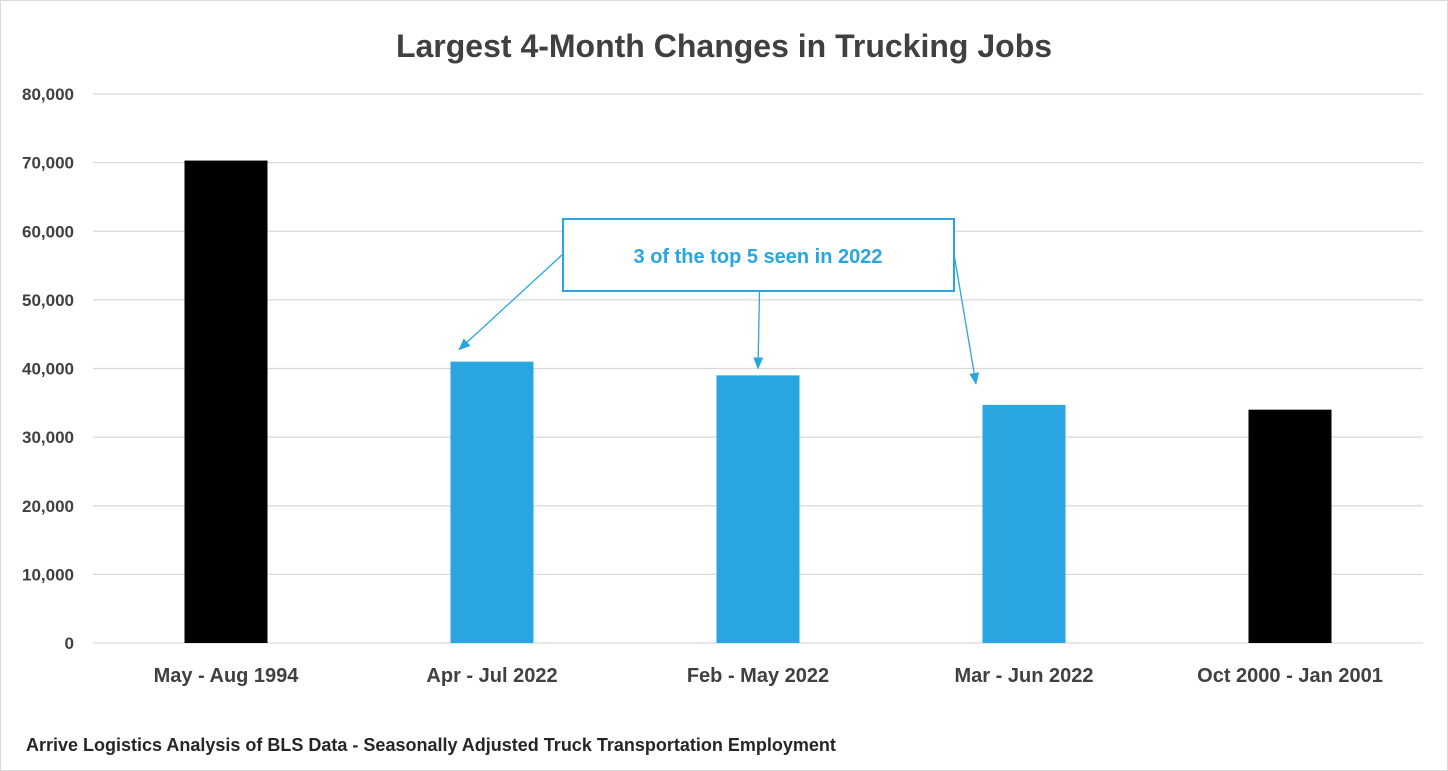 This screenshot has width=1448, height=771. What do you see at coordinates (491, 676) in the screenshot?
I see `x-tick-label: Apr - Jul 2022` at bounding box center [491, 676].